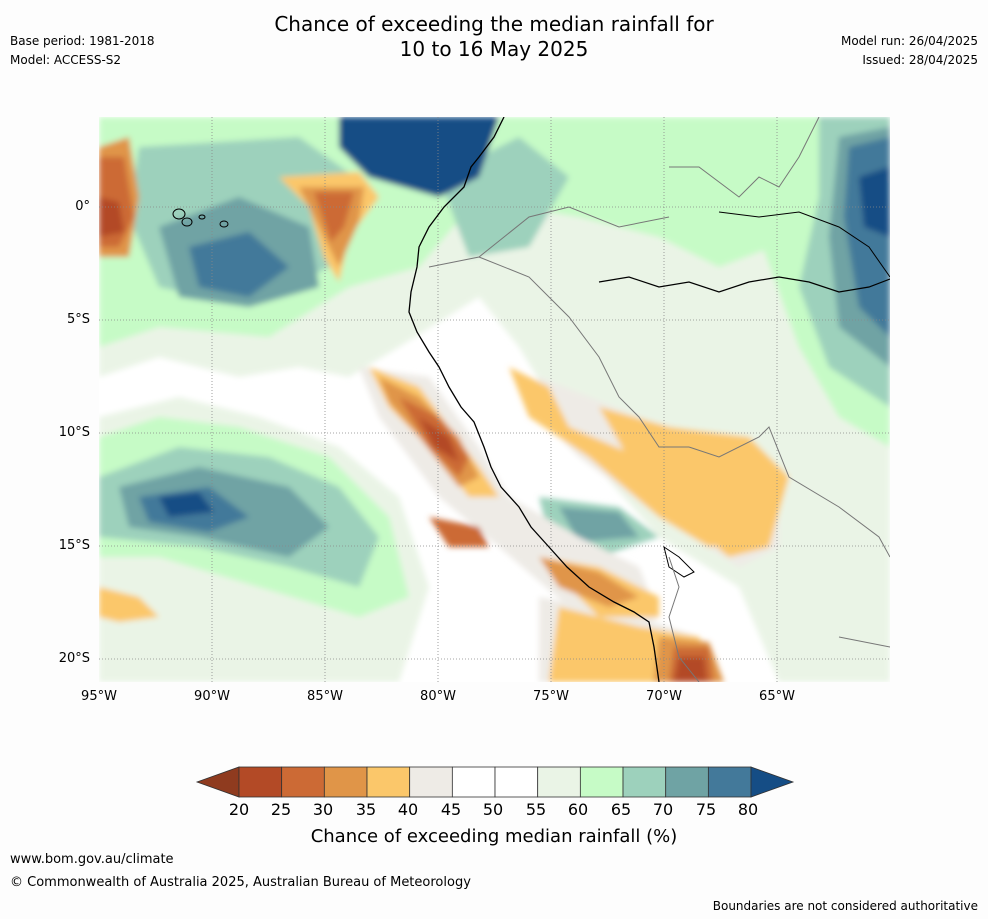 The height and width of the screenshot is (919, 988). What do you see at coordinates (493, 809) in the screenshot?
I see `cb-tick-50: 50` at bounding box center [493, 809].